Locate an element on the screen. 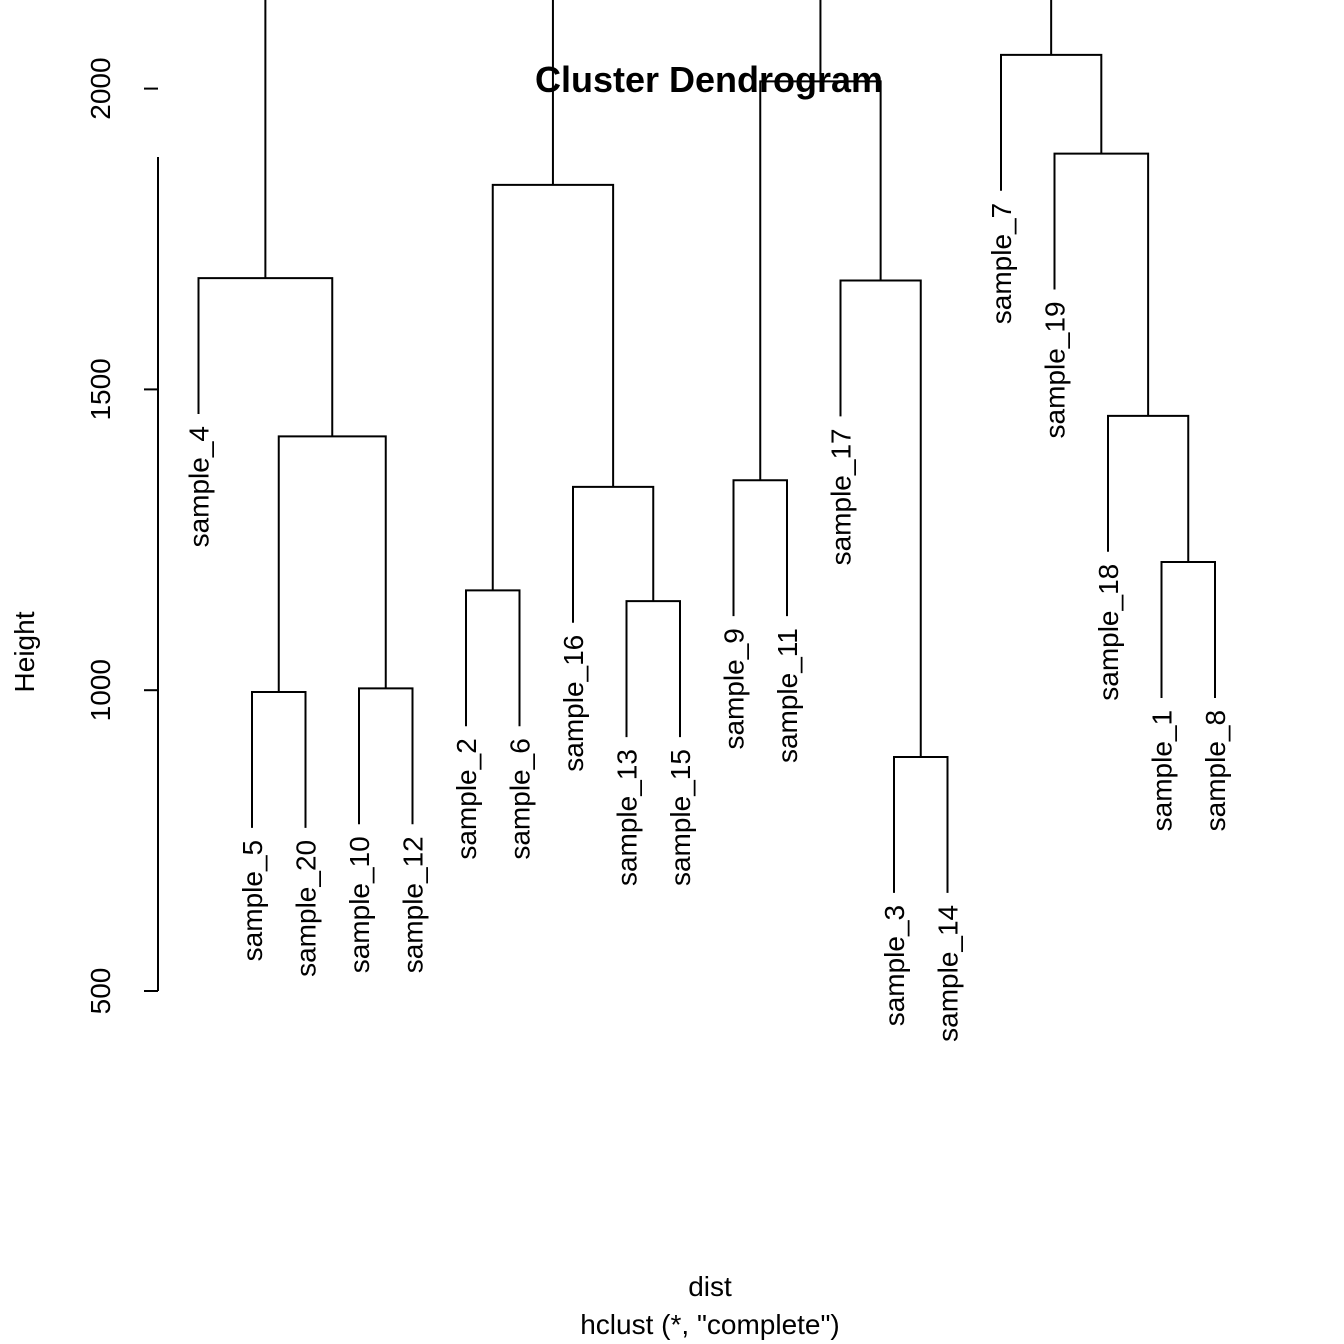 The height and width of the screenshot is (1344, 1344). leaf-label: sample_12 is located at coordinates (413, 904).